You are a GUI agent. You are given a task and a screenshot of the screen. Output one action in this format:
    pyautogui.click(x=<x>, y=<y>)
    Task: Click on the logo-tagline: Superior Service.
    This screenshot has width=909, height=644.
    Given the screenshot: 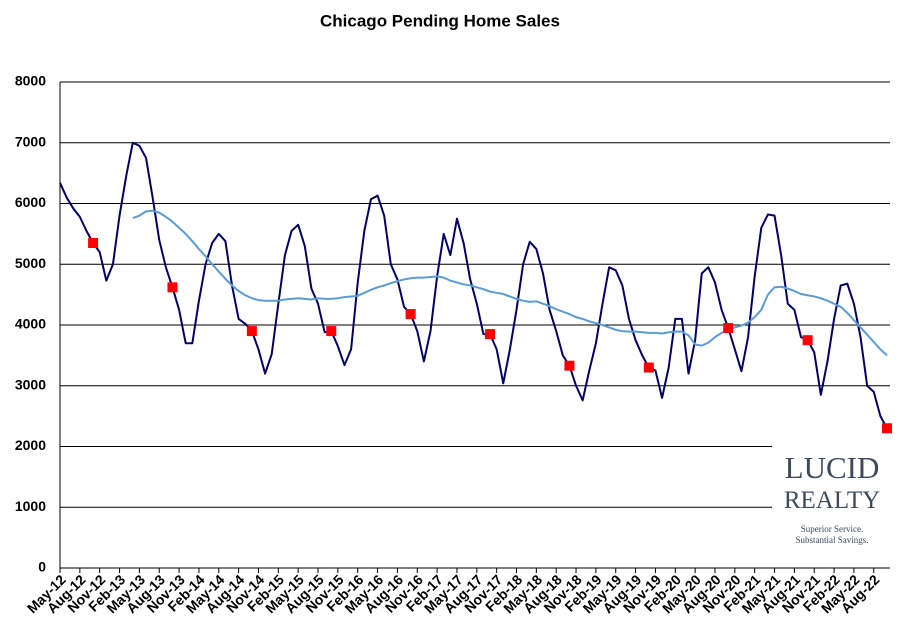 What is the action you would take?
    pyautogui.click(x=832, y=529)
    